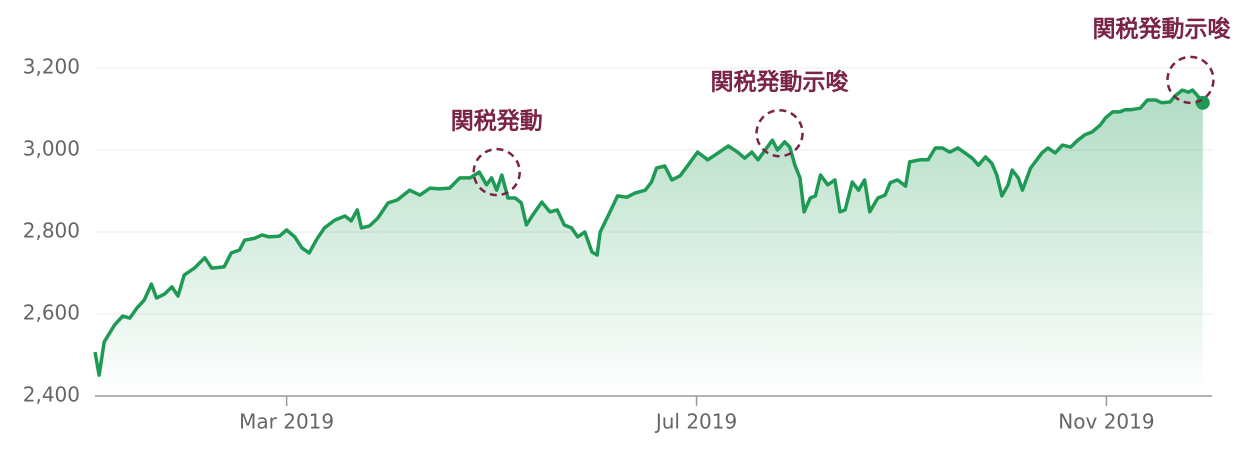 This screenshot has width=1238, height=466. What do you see at coordinates (51, 149) in the screenshot?
I see `y-tick-label: 3,000` at bounding box center [51, 149].